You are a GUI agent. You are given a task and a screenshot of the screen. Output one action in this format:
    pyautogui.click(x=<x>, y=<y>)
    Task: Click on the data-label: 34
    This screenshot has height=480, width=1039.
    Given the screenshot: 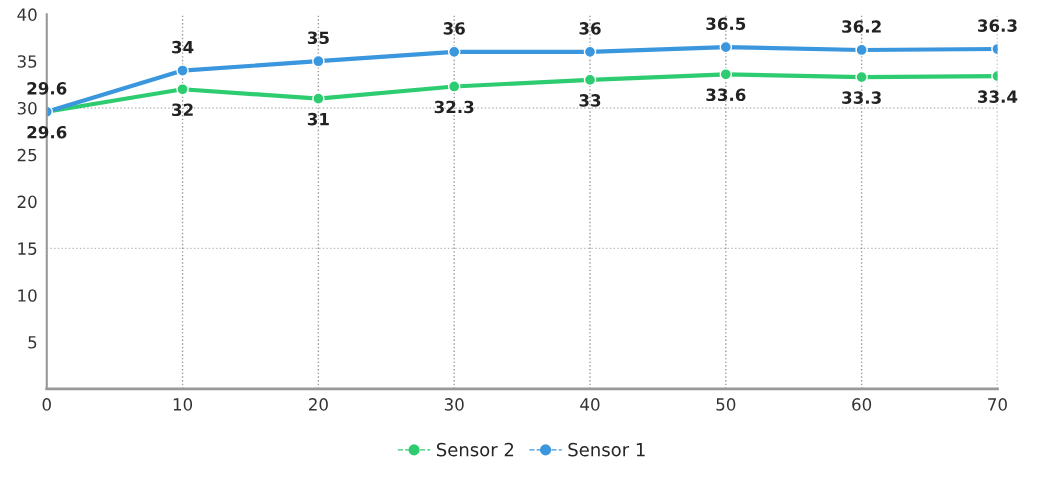 What is the action you would take?
    pyautogui.click(x=183, y=47)
    